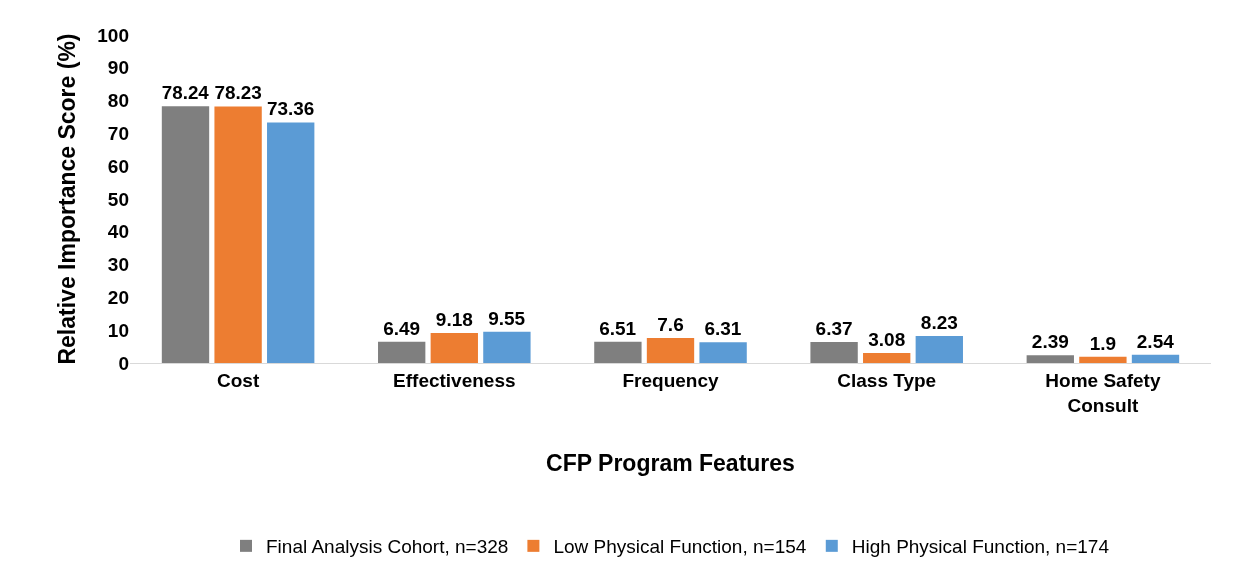 Image resolution: width=1236 pixels, height=577 pixels. What do you see at coordinates (123, 363) in the screenshot?
I see `y-tick-label: 0` at bounding box center [123, 363].